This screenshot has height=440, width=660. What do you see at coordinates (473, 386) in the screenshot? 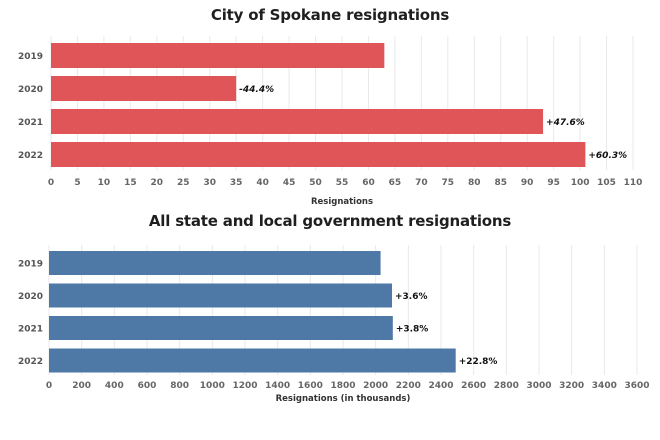
I see `x-tick-label: 2600` at bounding box center [473, 386].